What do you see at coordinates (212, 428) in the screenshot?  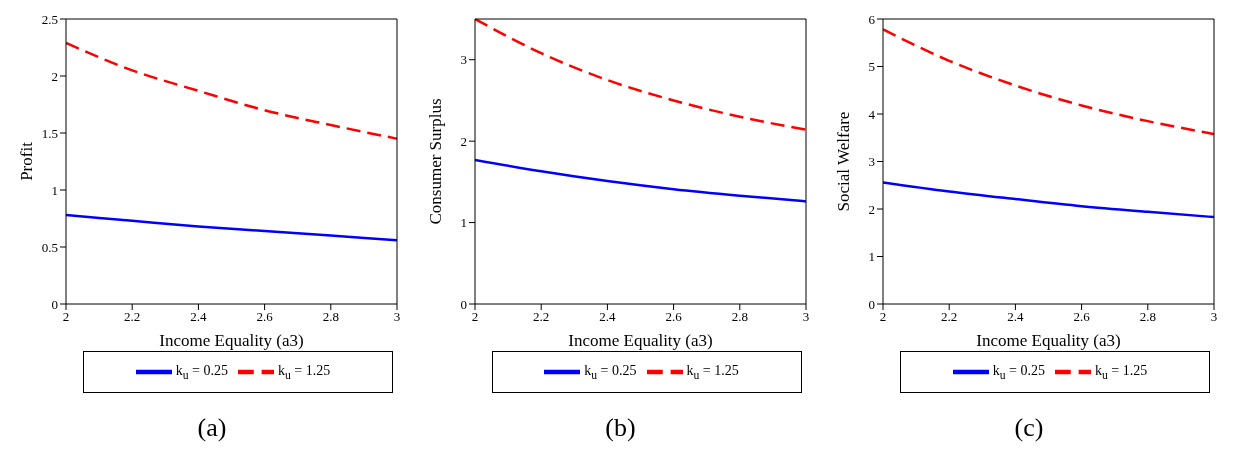 I see `text: (a)` at bounding box center [212, 428].